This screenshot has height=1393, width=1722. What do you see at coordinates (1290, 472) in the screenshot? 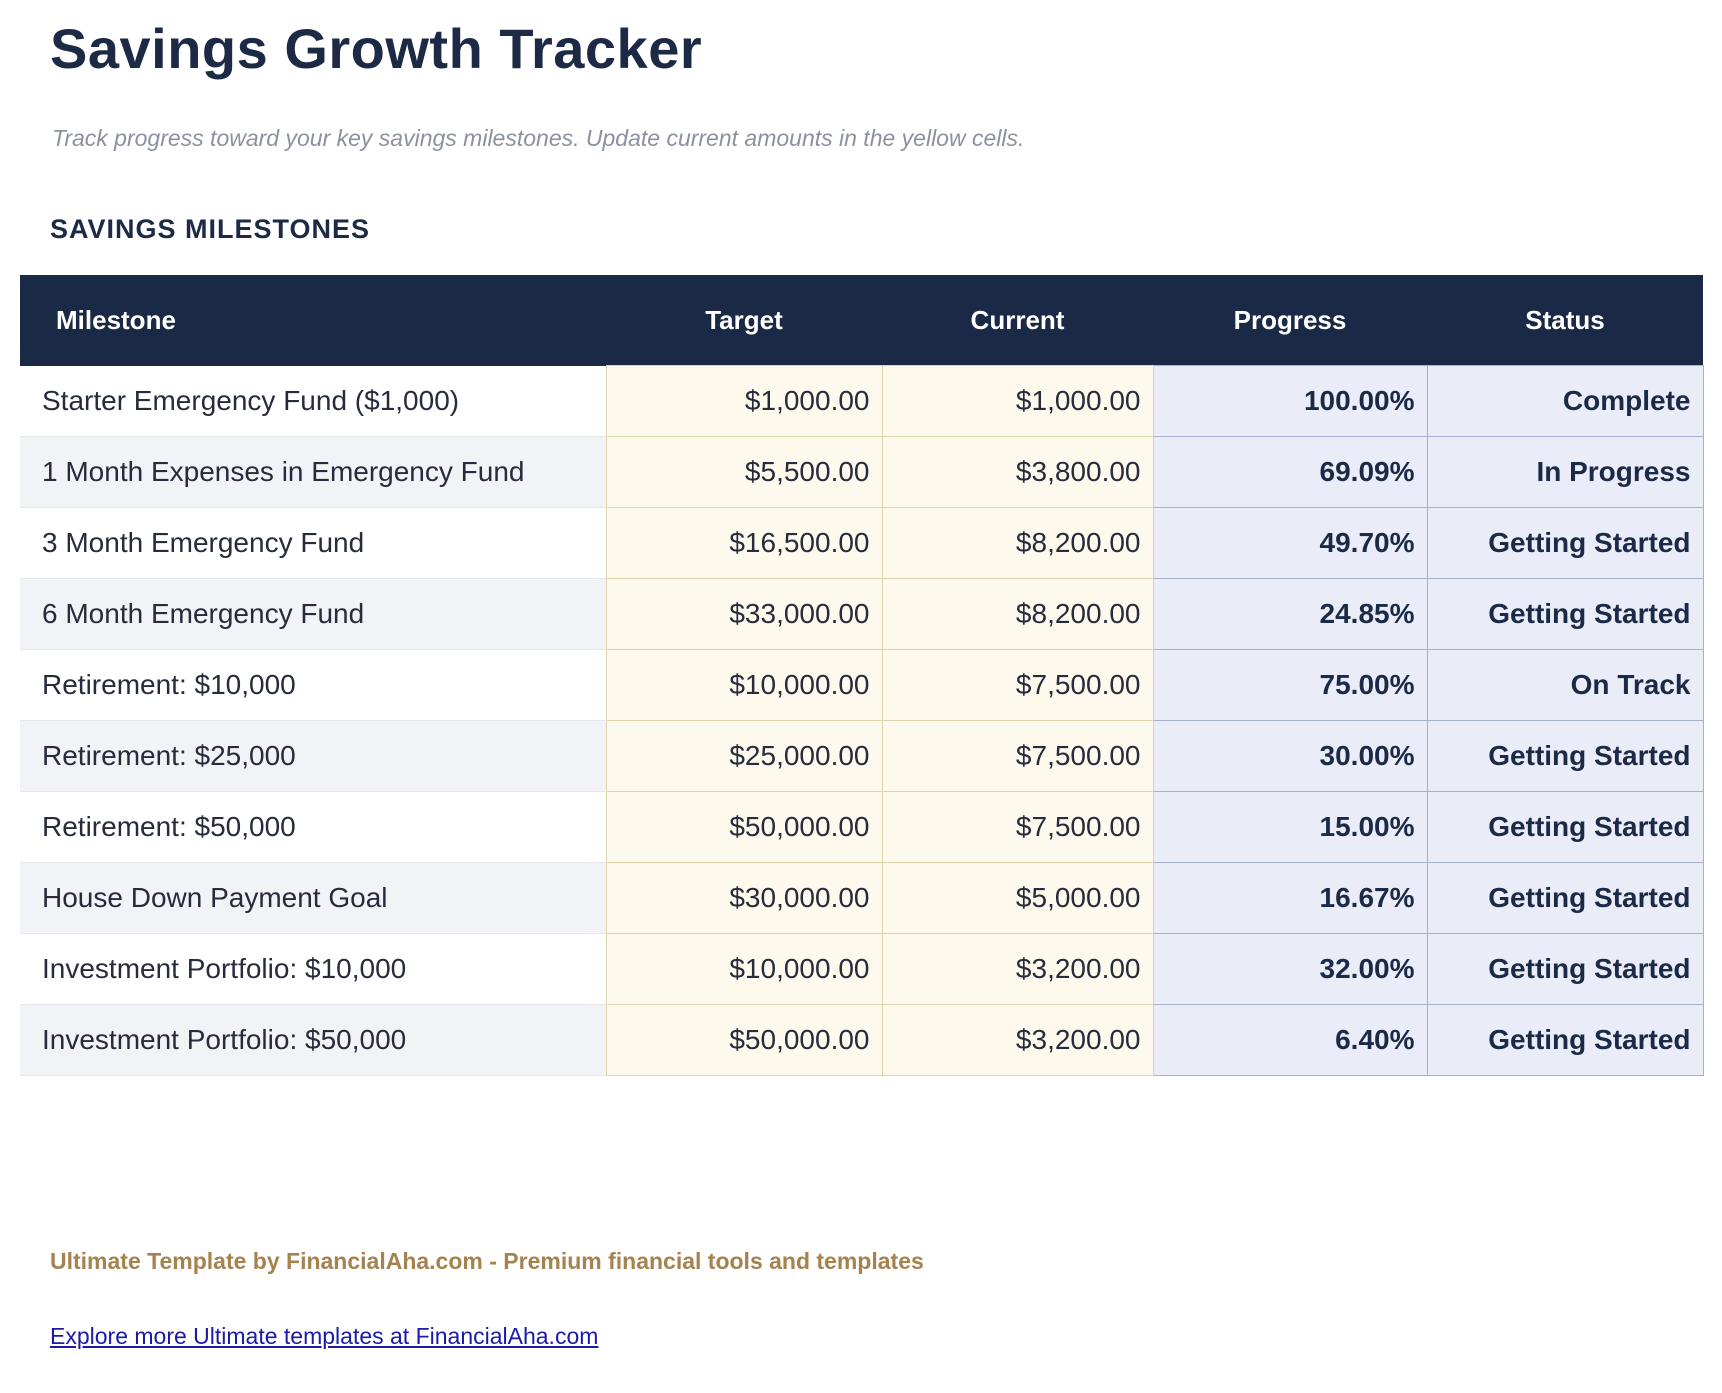
I see `progress-percent-cell: 69.09%` at bounding box center [1290, 472].